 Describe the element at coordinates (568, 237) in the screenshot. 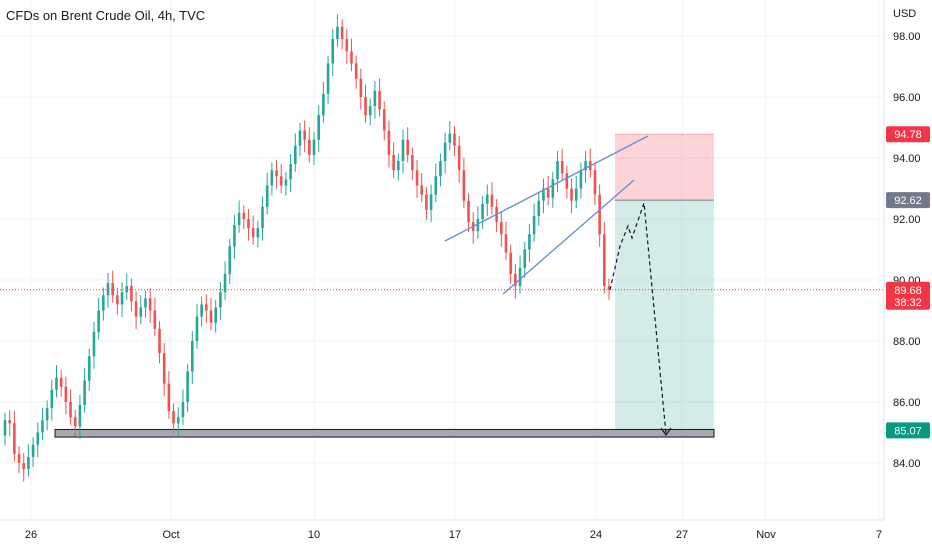

I see `wedge-lower-line` at that location.